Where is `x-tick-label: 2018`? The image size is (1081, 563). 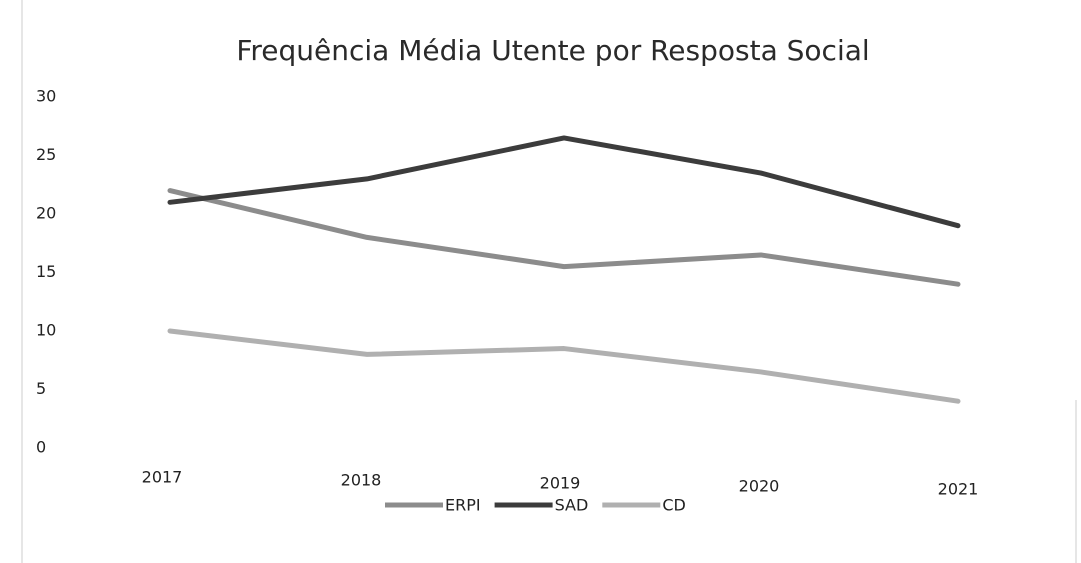 x-tick-label: 2018 is located at coordinates (361, 480).